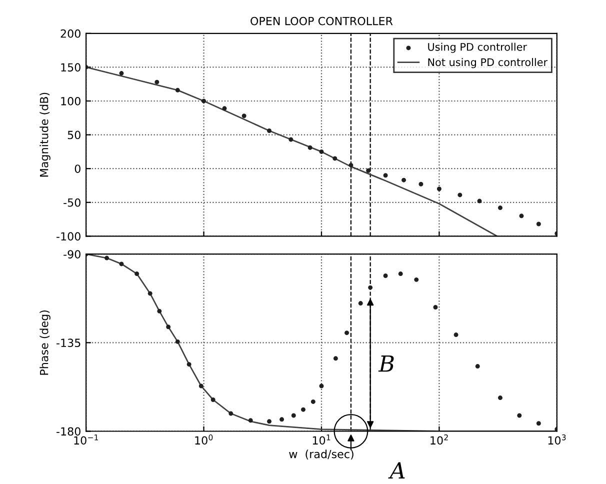  What do you see at coordinates (70, 101) in the screenshot?
I see `y-tick-label: 100` at bounding box center [70, 101].